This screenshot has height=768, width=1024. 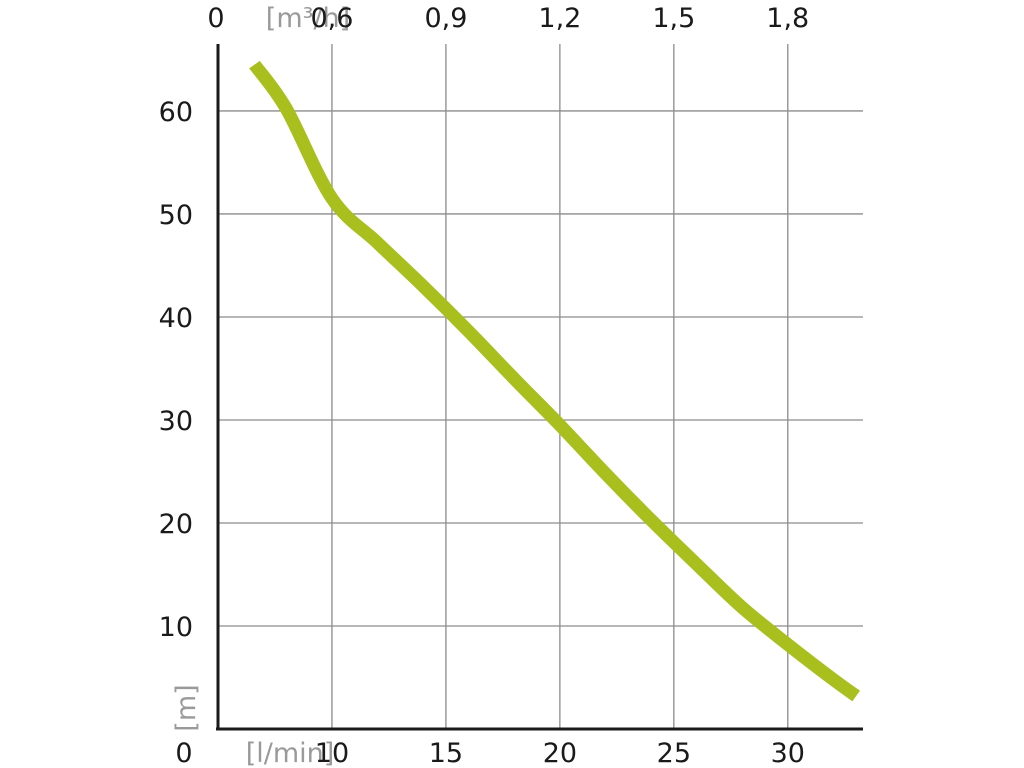 What do you see at coordinates (215, 18) in the screenshot?
I see `x-top-origin-label: 0` at bounding box center [215, 18].